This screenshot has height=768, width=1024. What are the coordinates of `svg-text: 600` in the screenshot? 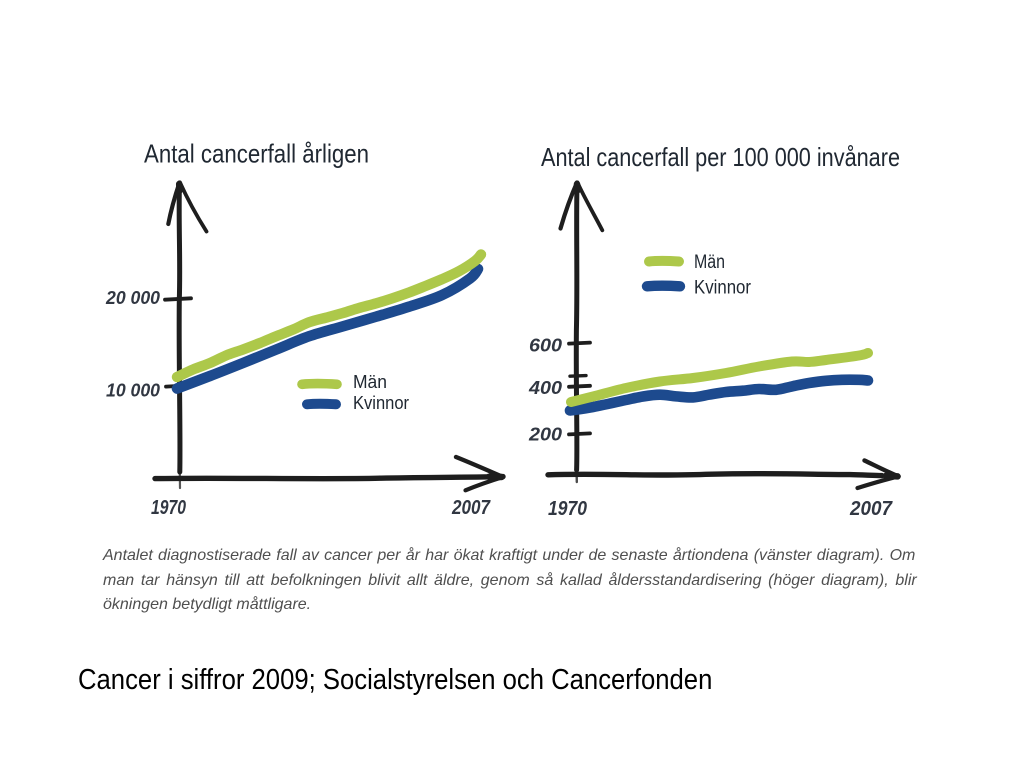 It's located at (545, 346).